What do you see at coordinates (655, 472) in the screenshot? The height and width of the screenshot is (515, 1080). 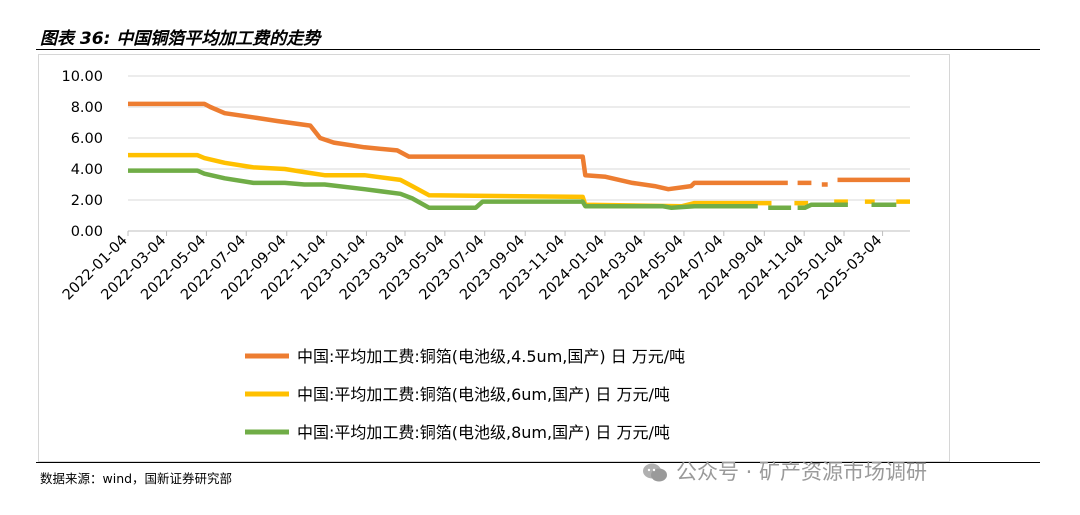 I see `wechat-icon` at bounding box center [655, 472].